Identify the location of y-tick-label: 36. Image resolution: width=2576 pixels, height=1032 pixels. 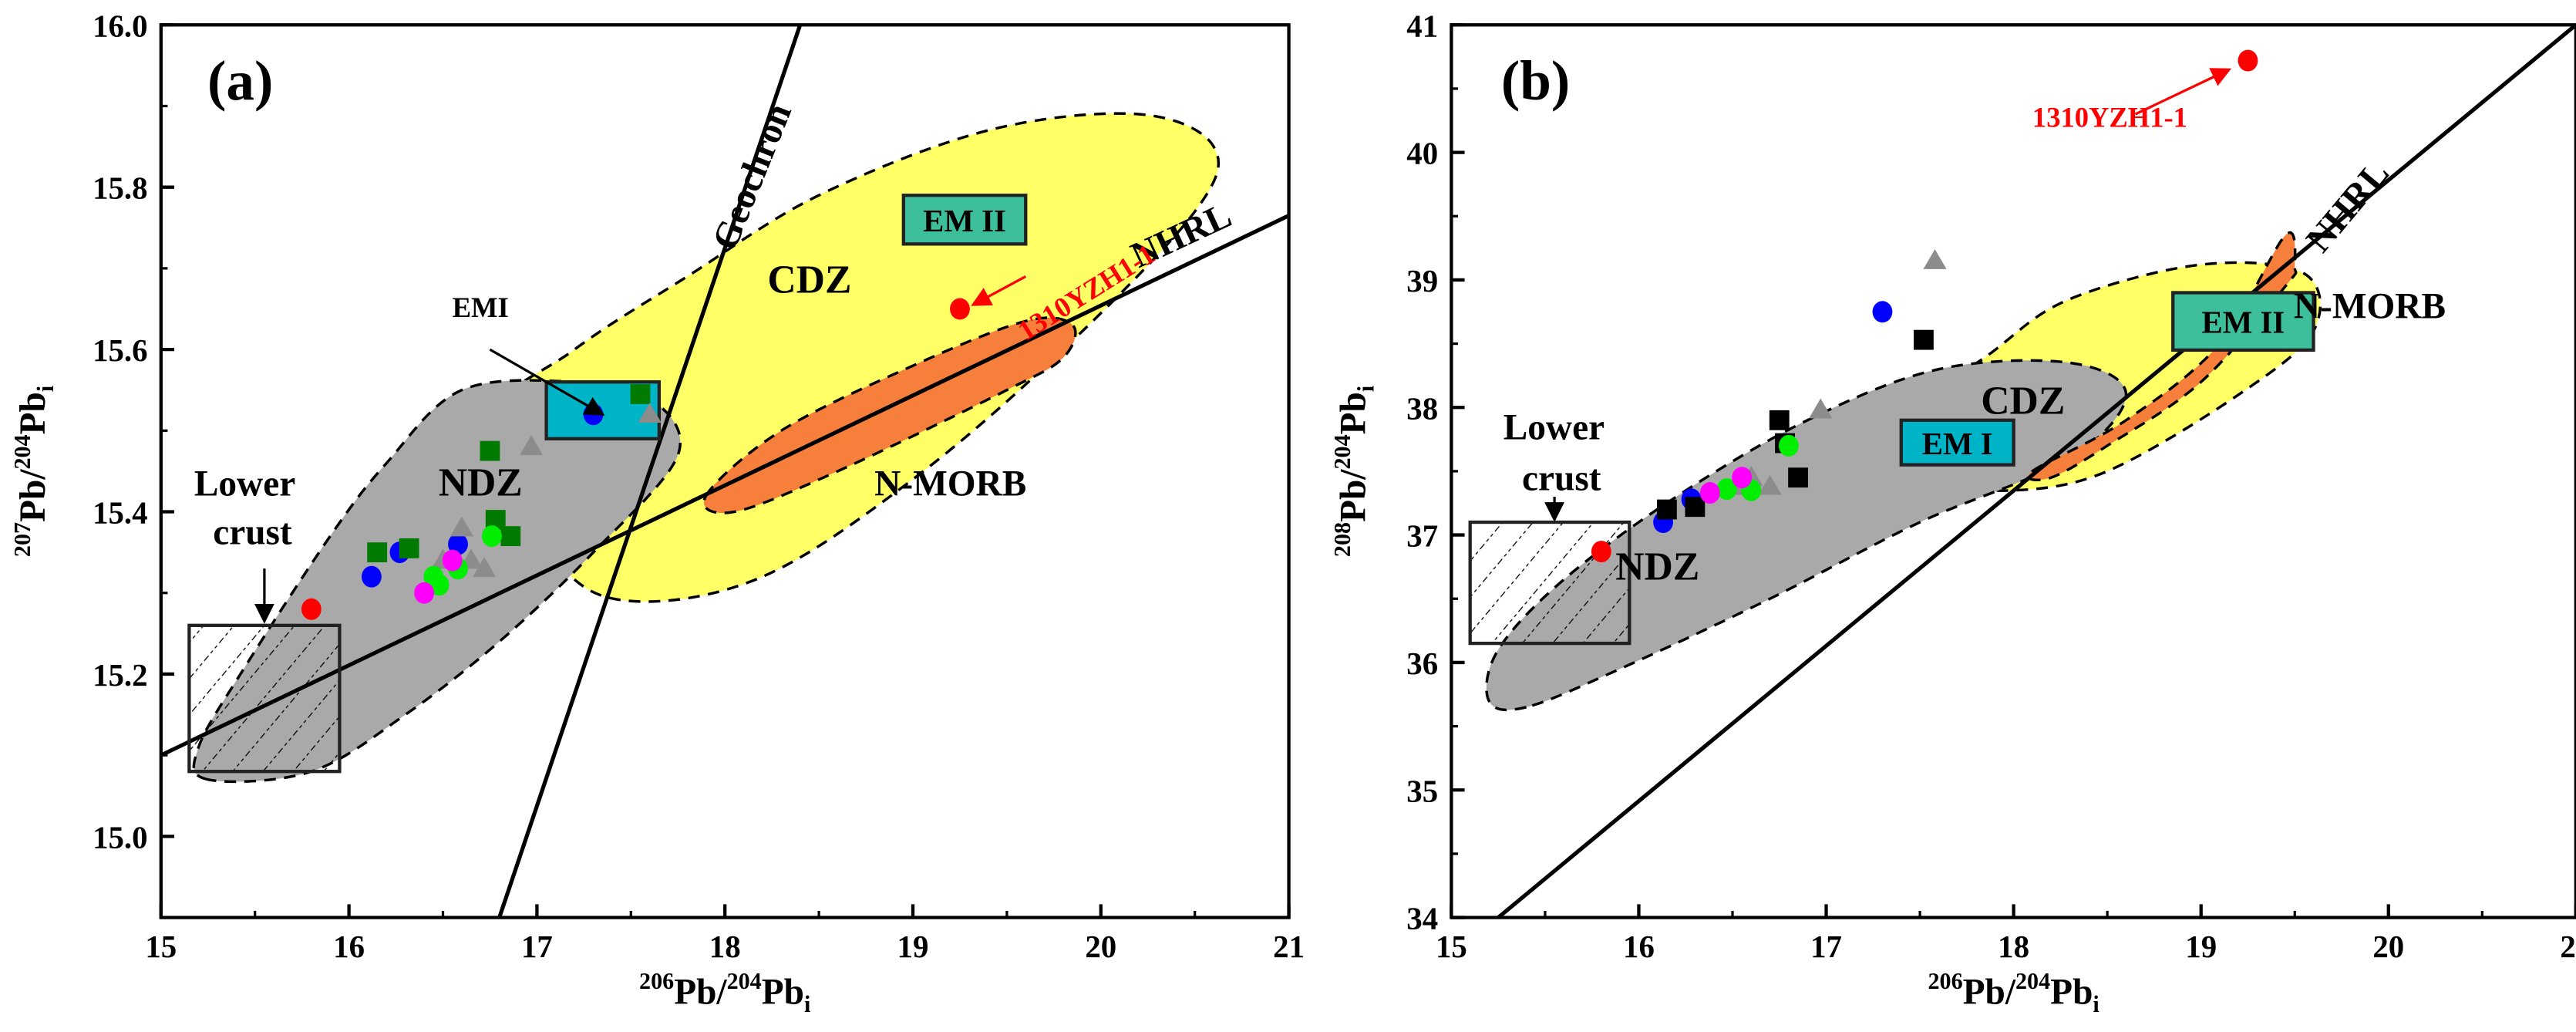
(1422, 663).